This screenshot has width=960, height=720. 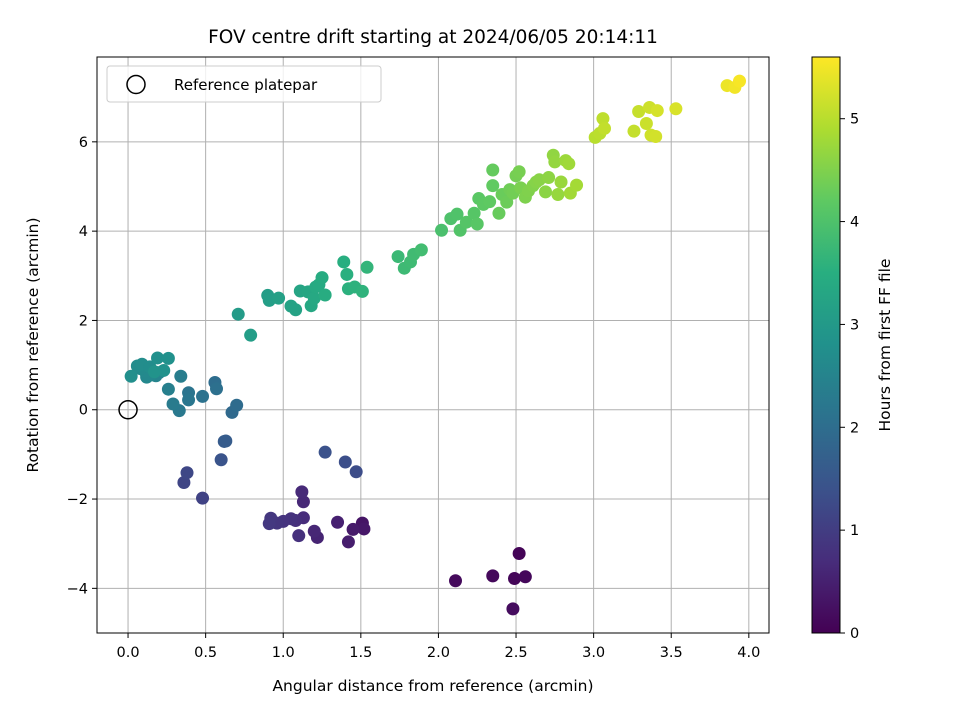 What do you see at coordinates (438, 653) in the screenshot?
I see `x-tick-label: 2.0` at bounding box center [438, 653].